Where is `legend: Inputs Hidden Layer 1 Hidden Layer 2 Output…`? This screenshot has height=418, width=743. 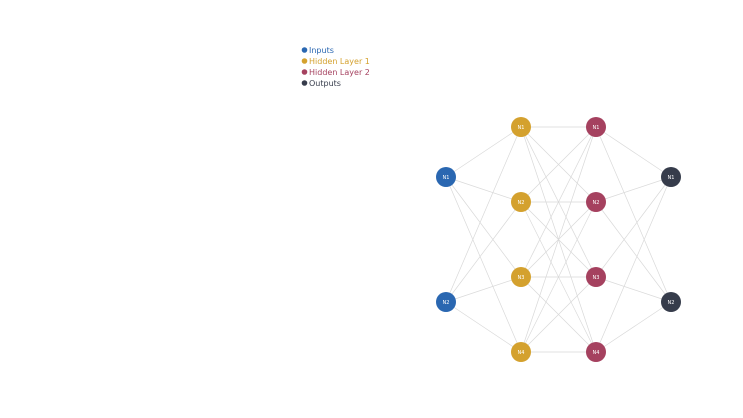
legend: Inputs Hidden Layer 1 Hidden Layer 2 Output… is located at coordinates (335, 67).